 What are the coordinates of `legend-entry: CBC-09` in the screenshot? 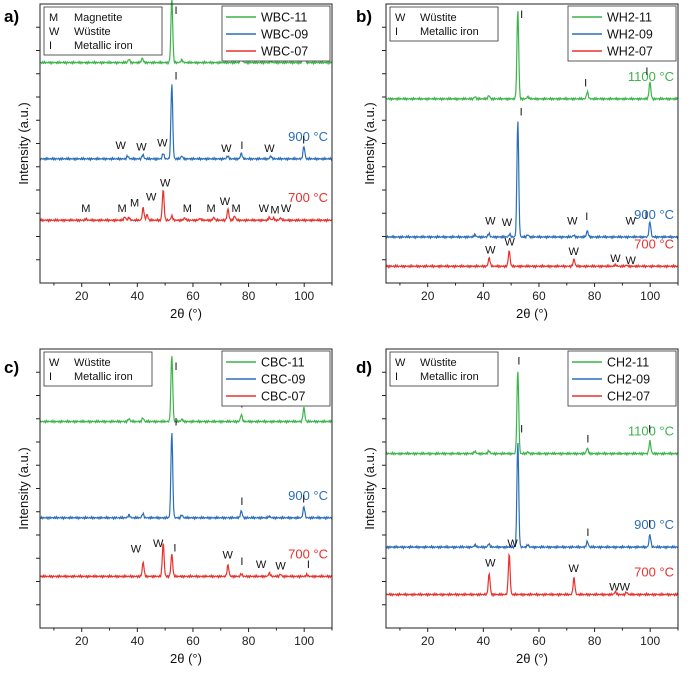 It's located at (283, 380).